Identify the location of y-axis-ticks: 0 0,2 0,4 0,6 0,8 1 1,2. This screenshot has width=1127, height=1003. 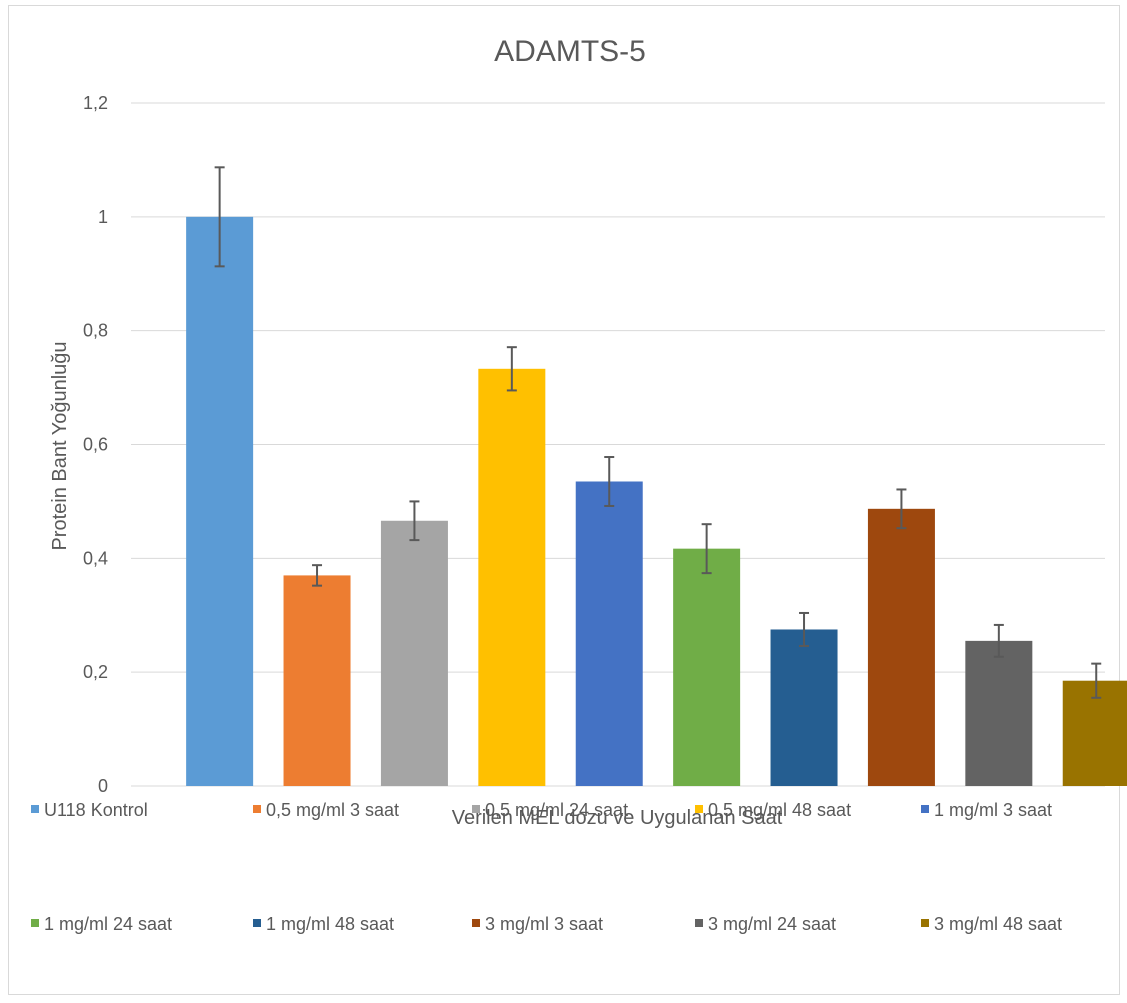
(95, 444).